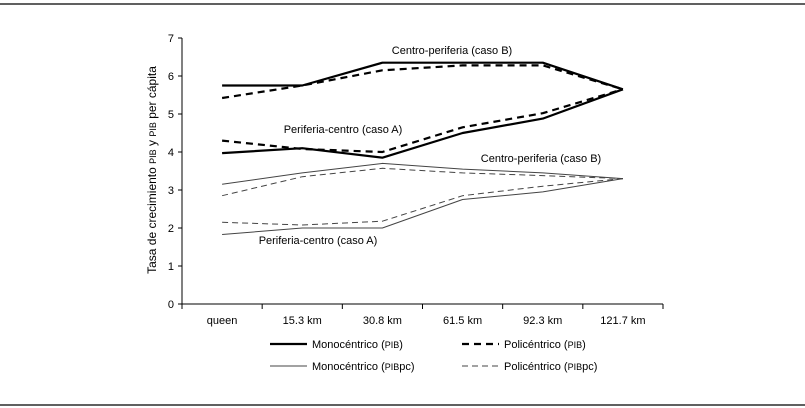  I want to click on y-tick-label-6: 6, so click(171, 77).